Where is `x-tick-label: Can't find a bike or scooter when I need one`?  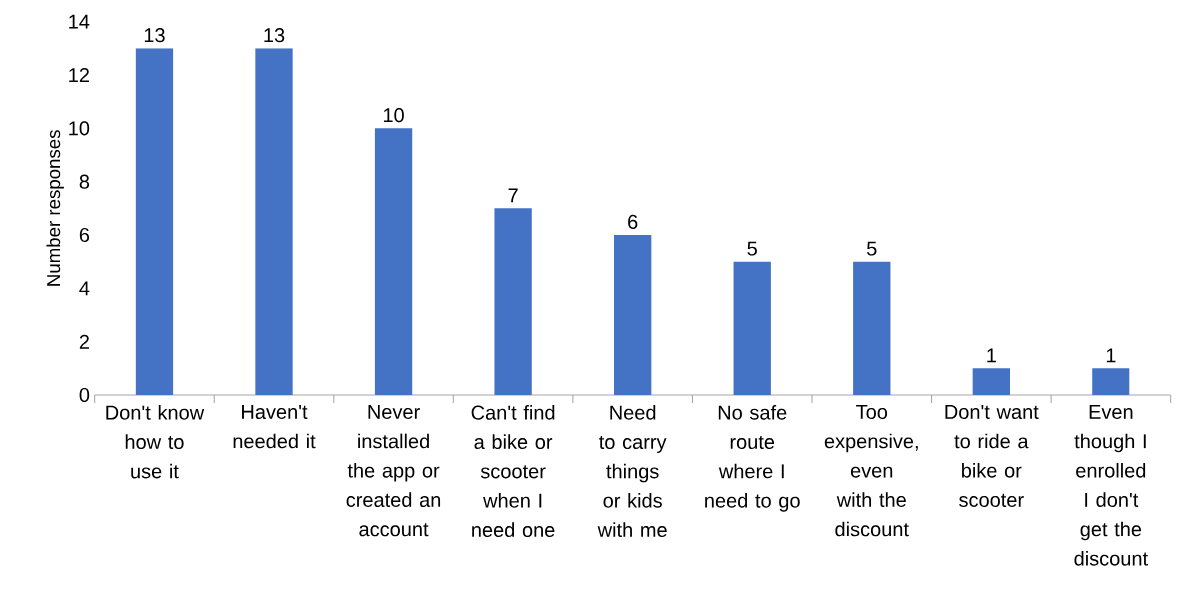 x-tick-label: Can't find a bike or scooter when I need one is located at coordinates (513, 471).